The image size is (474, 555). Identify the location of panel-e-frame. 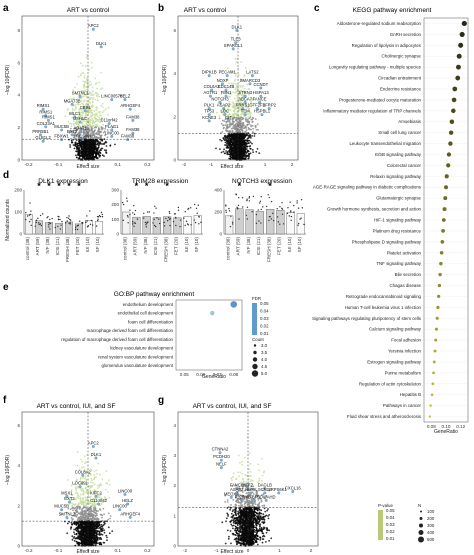
(209, 335).